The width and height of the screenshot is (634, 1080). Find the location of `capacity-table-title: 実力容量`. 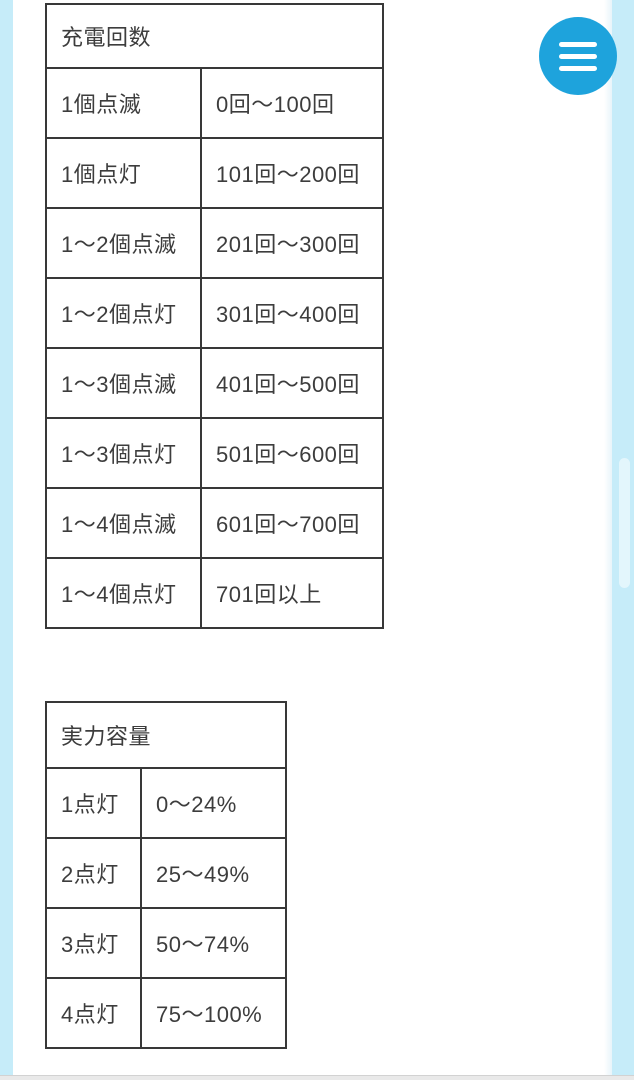

capacity-table-title: 実力容量 is located at coordinates (166, 735).